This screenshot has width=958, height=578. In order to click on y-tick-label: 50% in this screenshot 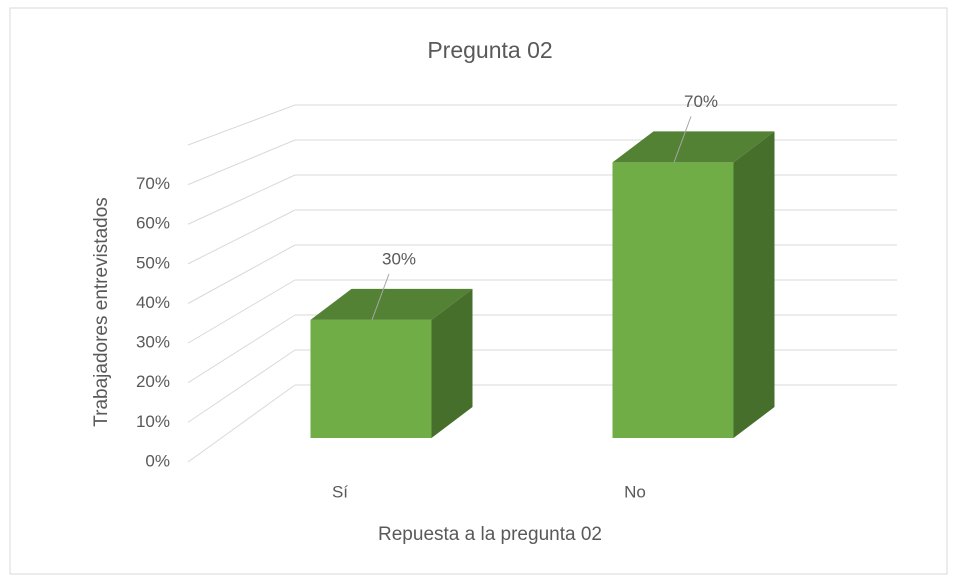, I will do `click(153, 262)`.